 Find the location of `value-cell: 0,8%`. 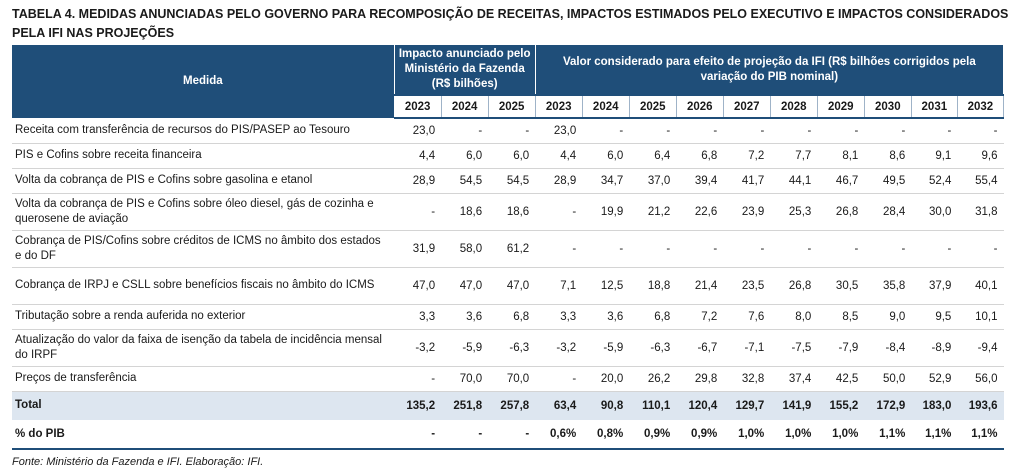

value-cell: 0,8% is located at coordinates (606, 435).